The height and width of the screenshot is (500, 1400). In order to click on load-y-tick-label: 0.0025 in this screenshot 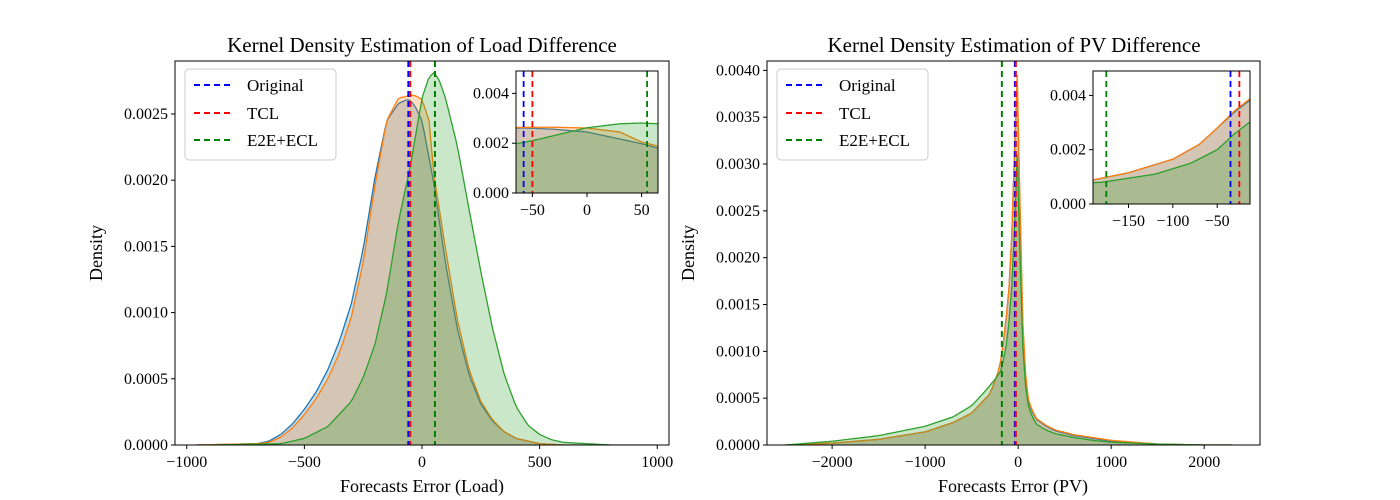, I will do `click(146, 114)`.